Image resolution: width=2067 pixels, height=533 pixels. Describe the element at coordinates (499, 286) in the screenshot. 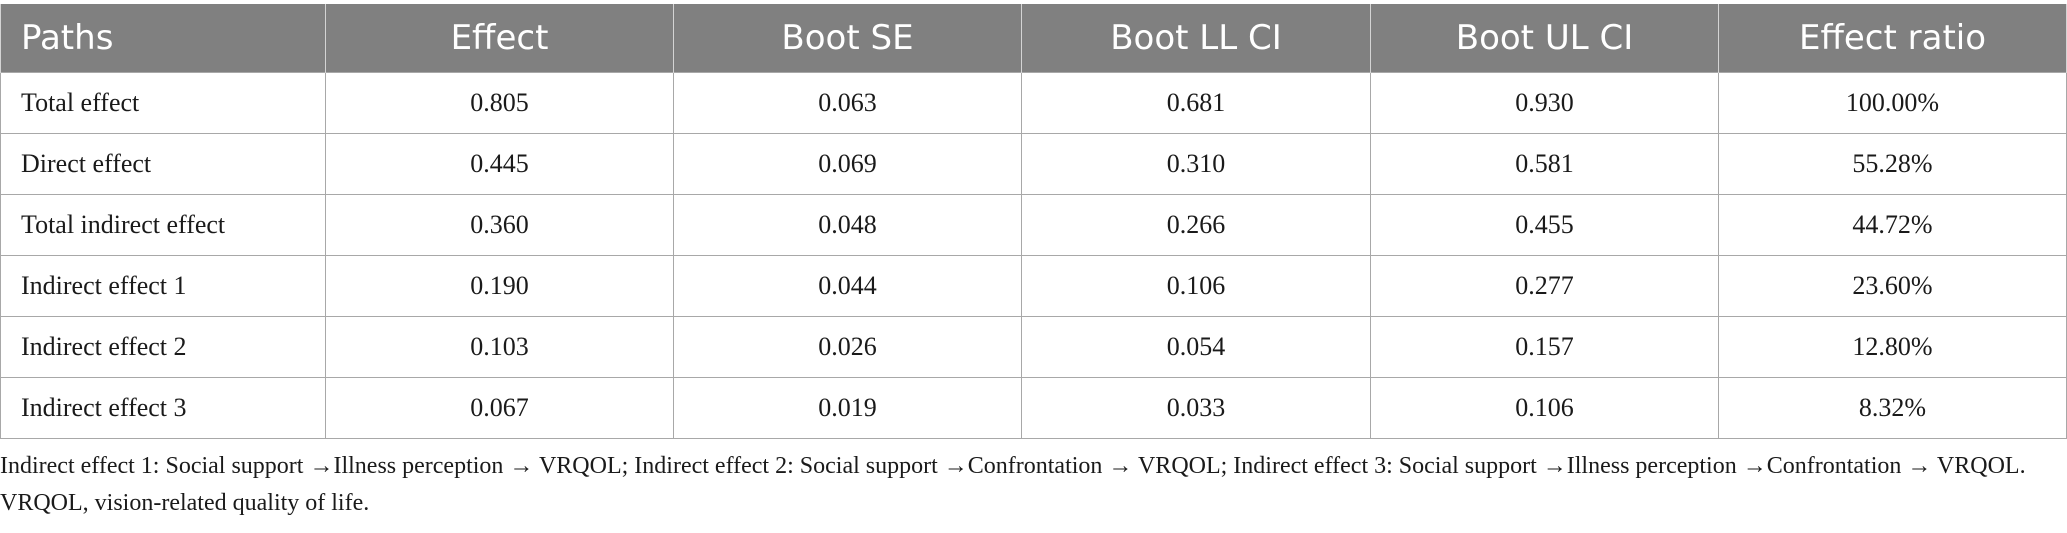

I see `cell-effect: 0.190` at that location.